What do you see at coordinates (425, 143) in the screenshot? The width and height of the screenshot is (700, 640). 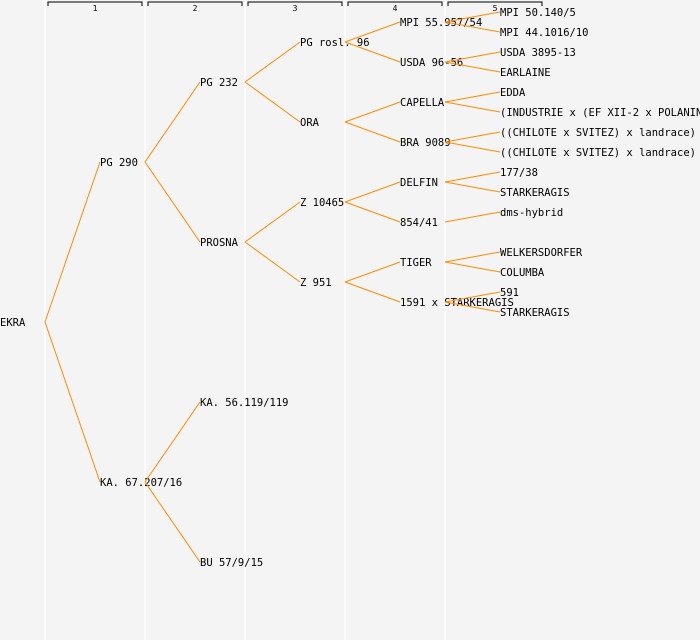 I see `pedigree-node: BRA 9089` at bounding box center [425, 143].